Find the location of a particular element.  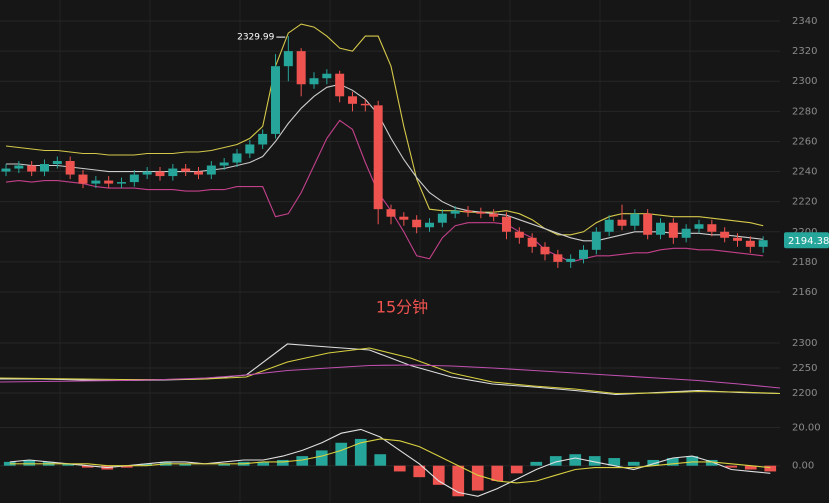

y-tick-label: 2280 is located at coordinates (804, 111).